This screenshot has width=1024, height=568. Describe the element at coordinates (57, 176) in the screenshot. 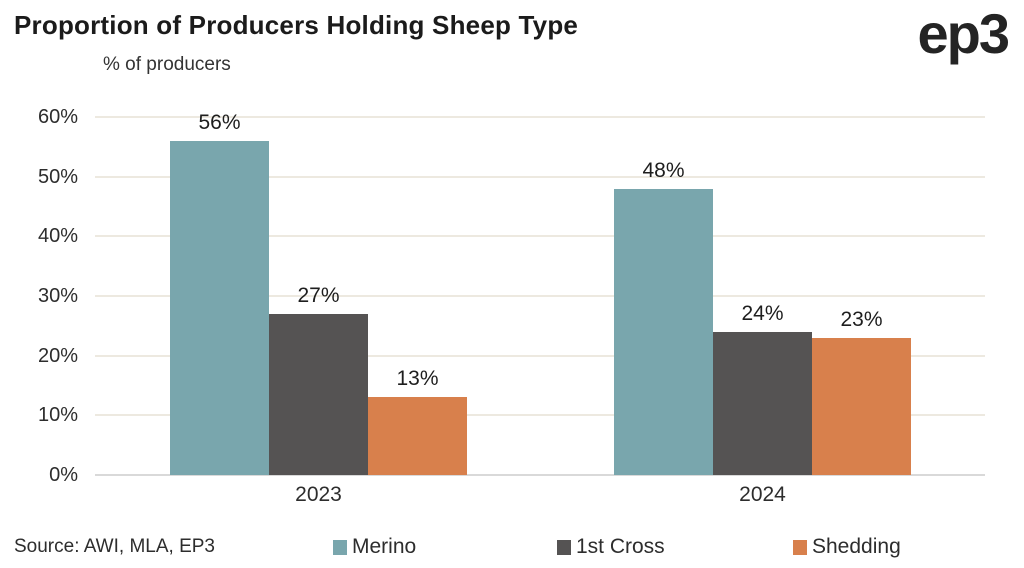

I see `y-tick-label-50: 50%` at that location.